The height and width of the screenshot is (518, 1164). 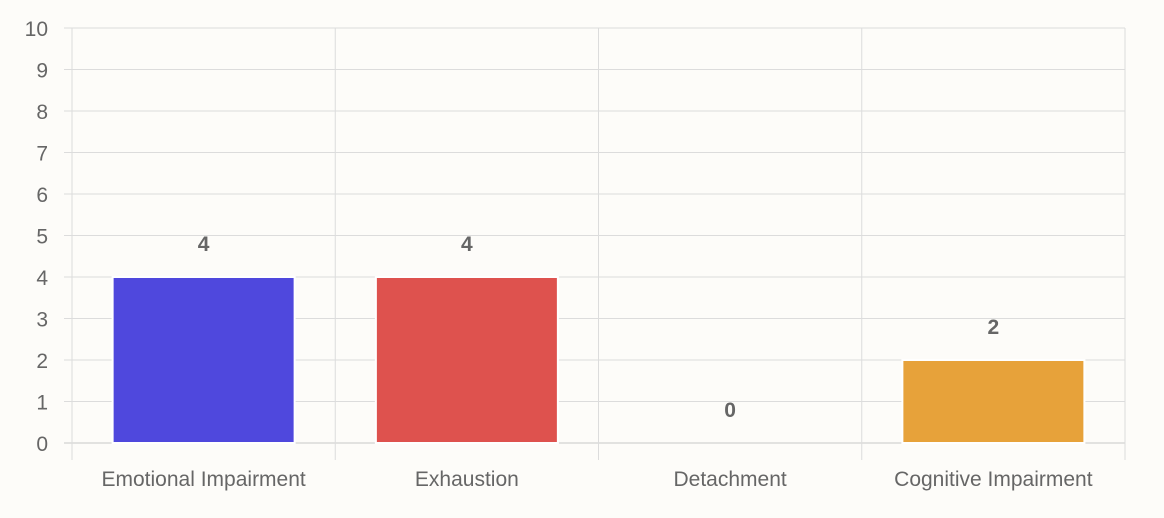 What do you see at coordinates (42, 237) in the screenshot?
I see `y-tick-label: 5` at bounding box center [42, 237].